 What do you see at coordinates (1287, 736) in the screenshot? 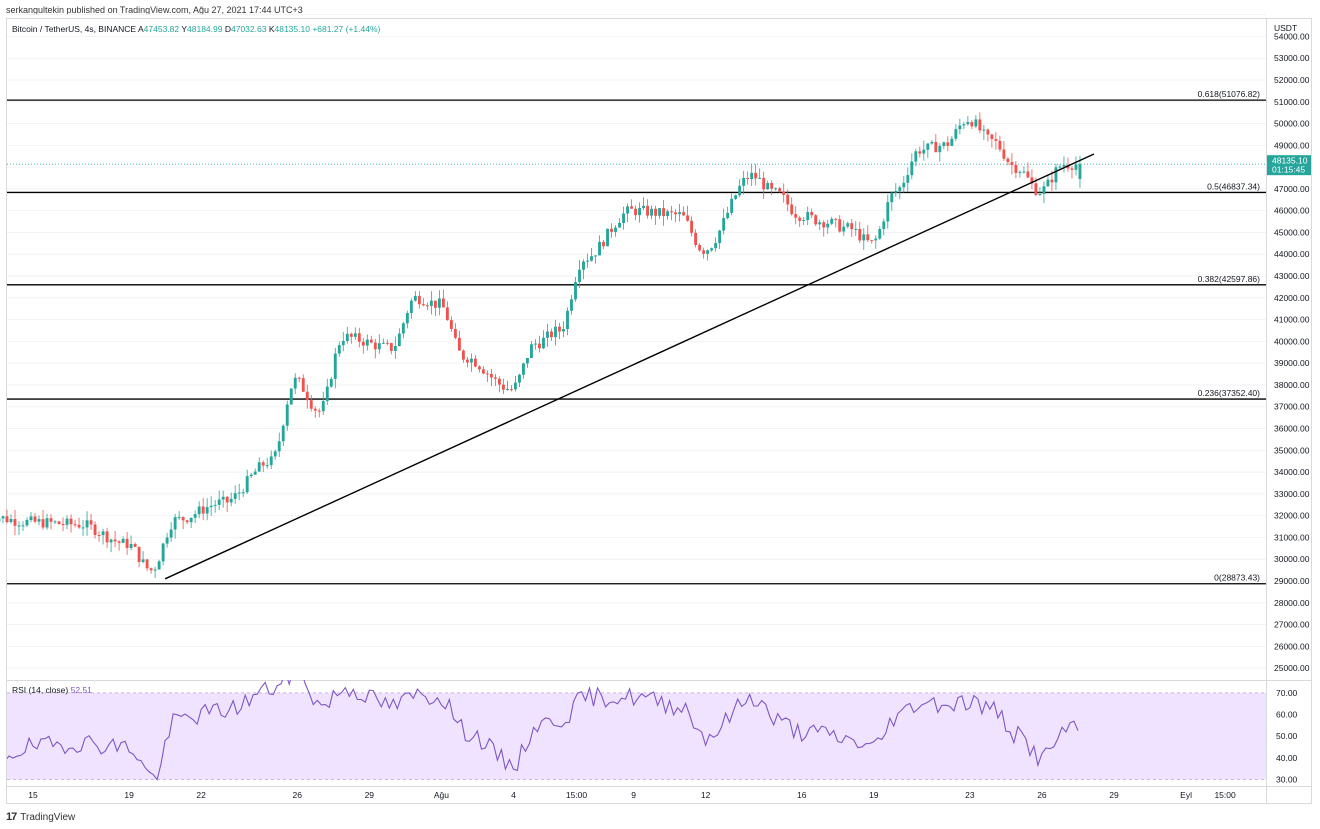
I see `rsi-tick-label: 50.00` at bounding box center [1287, 736].